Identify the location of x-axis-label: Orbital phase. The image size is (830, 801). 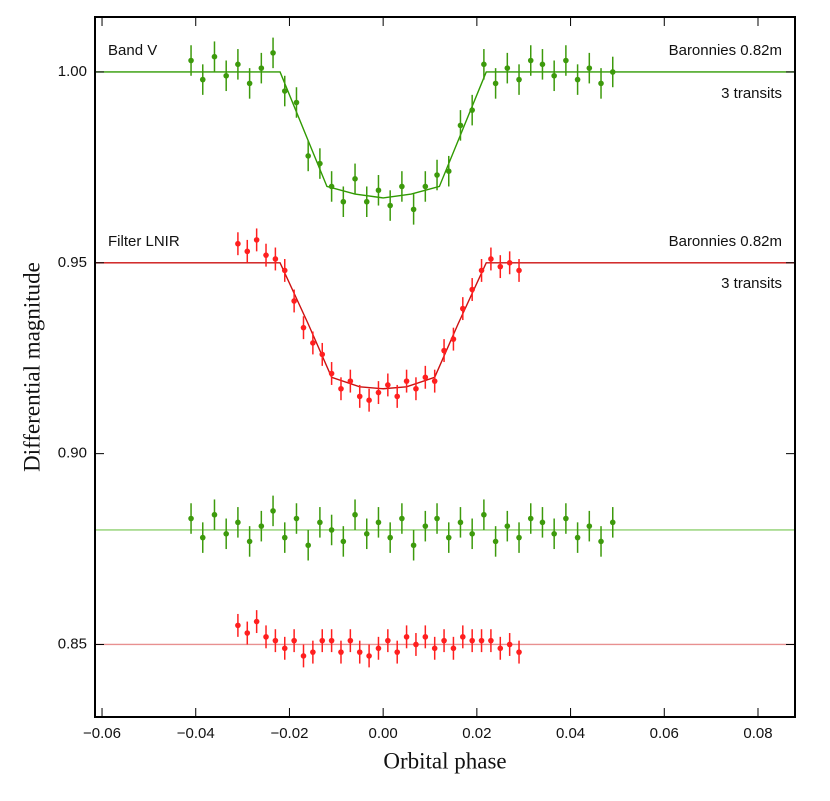
(444, 760).